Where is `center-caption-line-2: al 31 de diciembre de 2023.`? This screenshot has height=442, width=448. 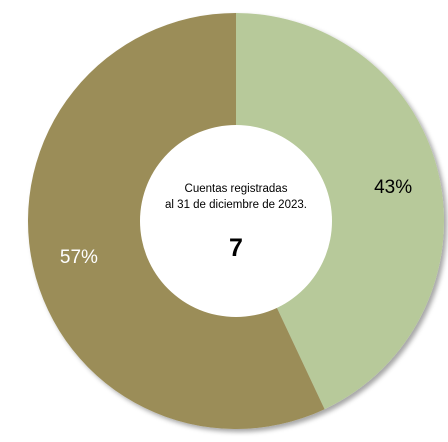 center-caption-line-2: al 31 de diciembre de 2023. is located at coordinates (236, 205).